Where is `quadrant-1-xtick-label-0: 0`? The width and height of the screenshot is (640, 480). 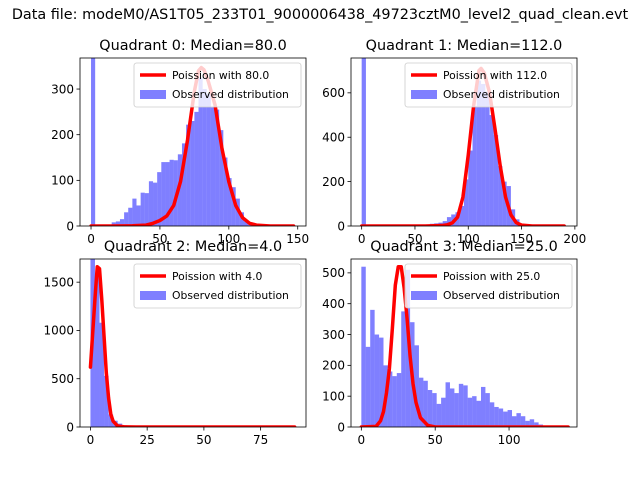
quadrant-1-xtick-label-0: 0 is located at coordinates (362, 239).